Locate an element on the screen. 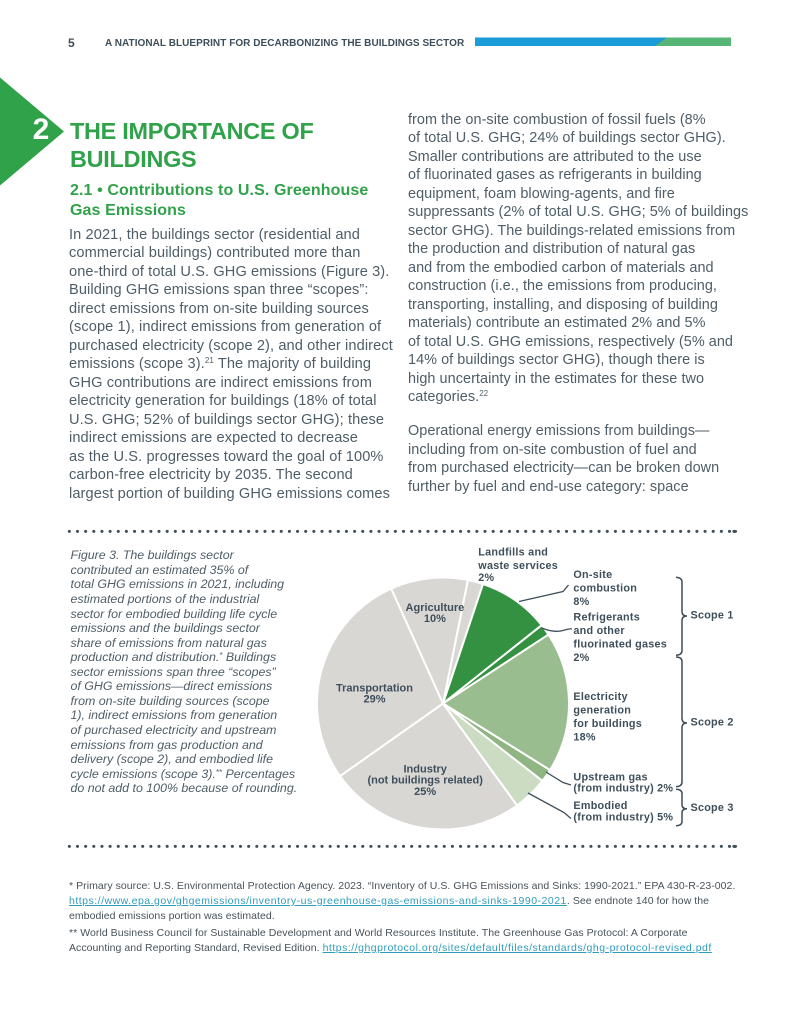 This screenshot has height=1035, width=800. svg-text: generation is located at coordinates (602, 711).